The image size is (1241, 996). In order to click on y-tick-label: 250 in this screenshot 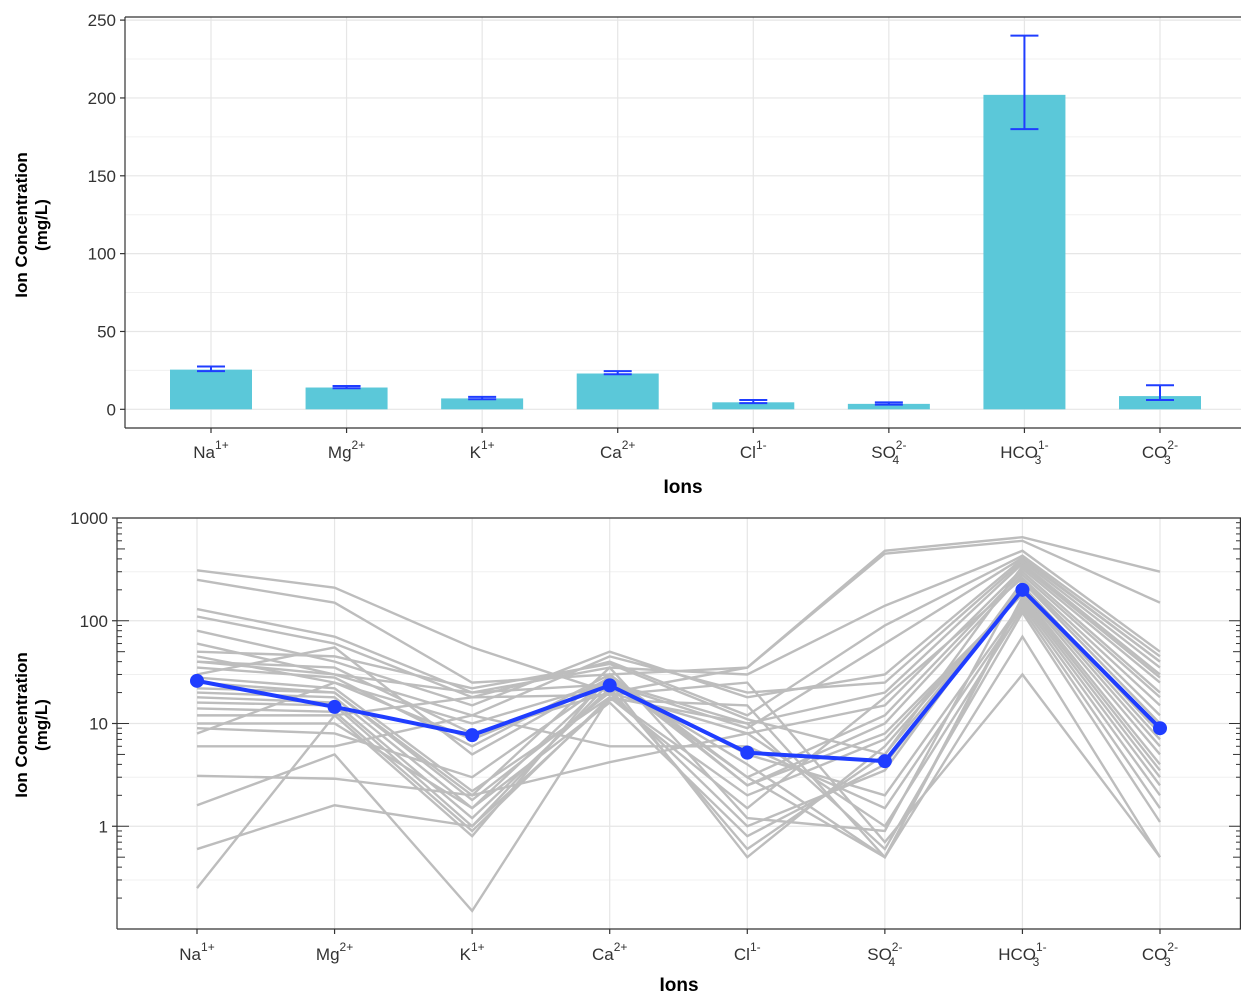, I will do `click(102, 20)`.